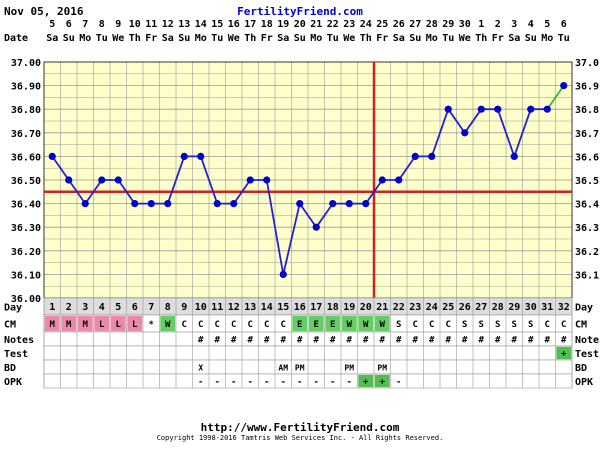  What do you see at coordinates (200, 368) in the screenshot?
I see `bd-cell: X` at bounding box center [200, 368].